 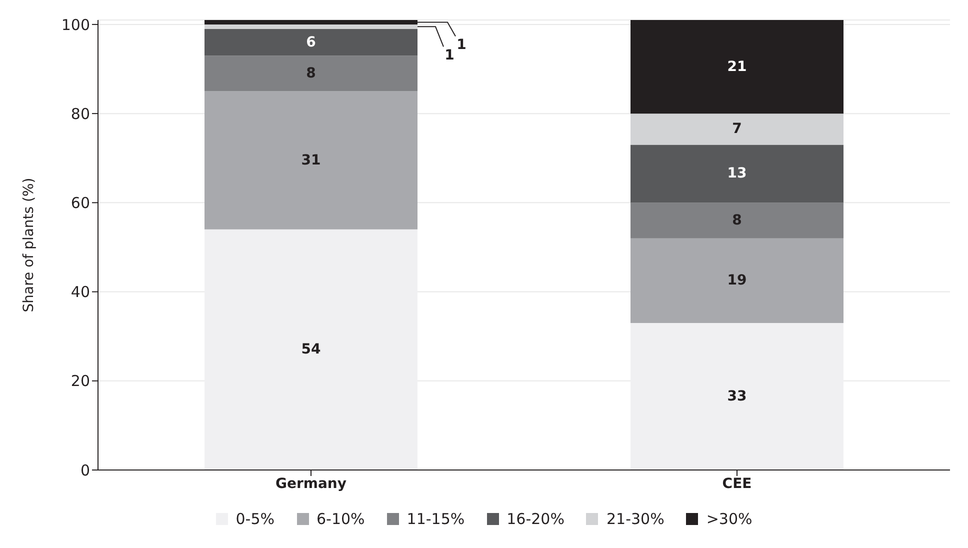 What do you see at coordinates (254, 519) in the screenshot?
I see `legend-label: 0-5%` at bounding box center [254, 519].